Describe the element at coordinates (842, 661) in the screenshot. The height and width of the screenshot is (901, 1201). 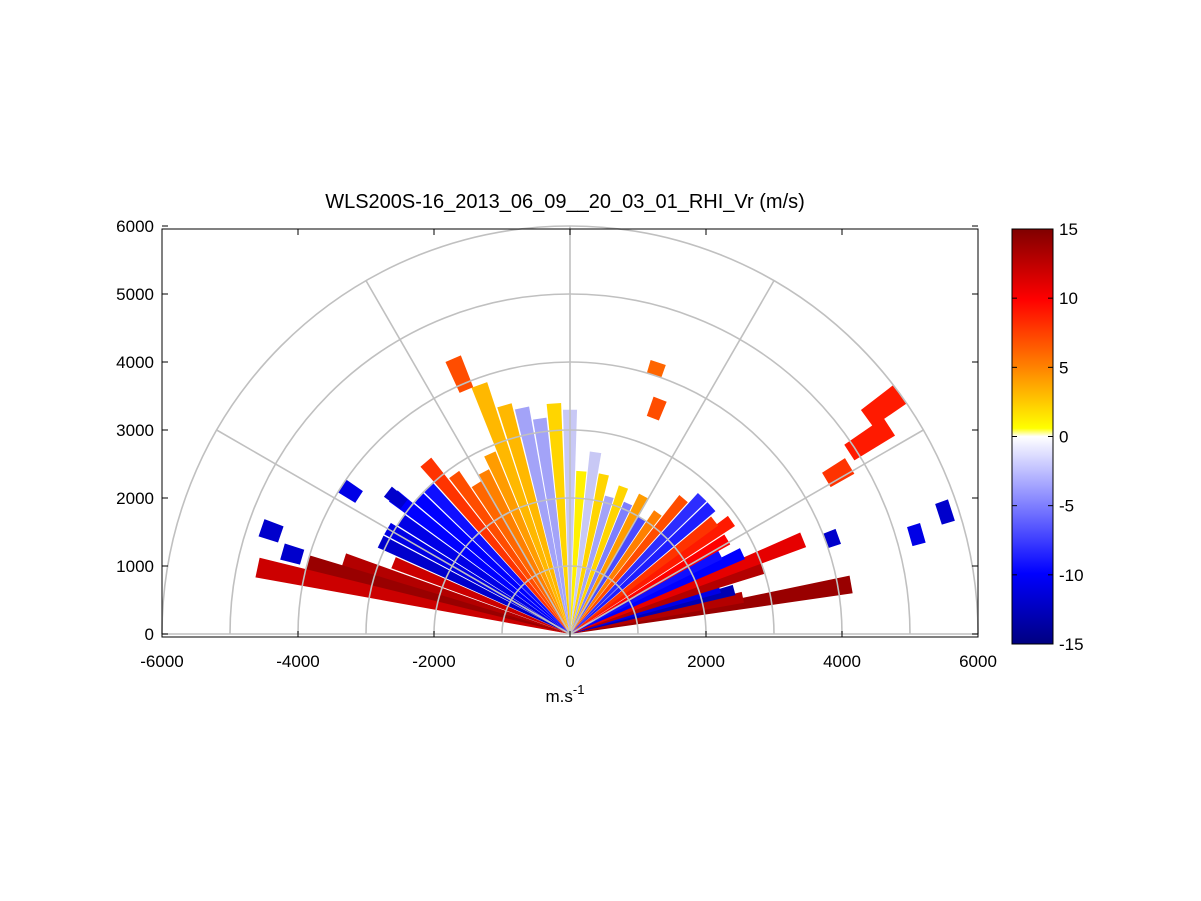
I see `x-tick-label: 4000` at that location.